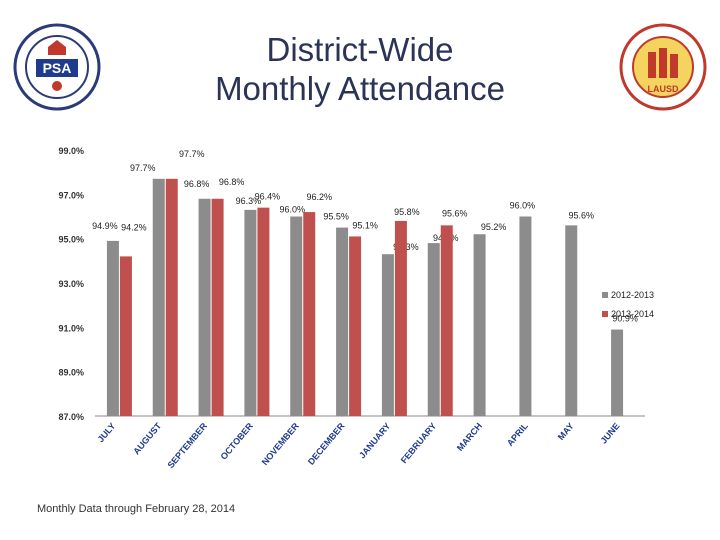  I want to click on x-tick-label: JUNE, so click(610, 433).